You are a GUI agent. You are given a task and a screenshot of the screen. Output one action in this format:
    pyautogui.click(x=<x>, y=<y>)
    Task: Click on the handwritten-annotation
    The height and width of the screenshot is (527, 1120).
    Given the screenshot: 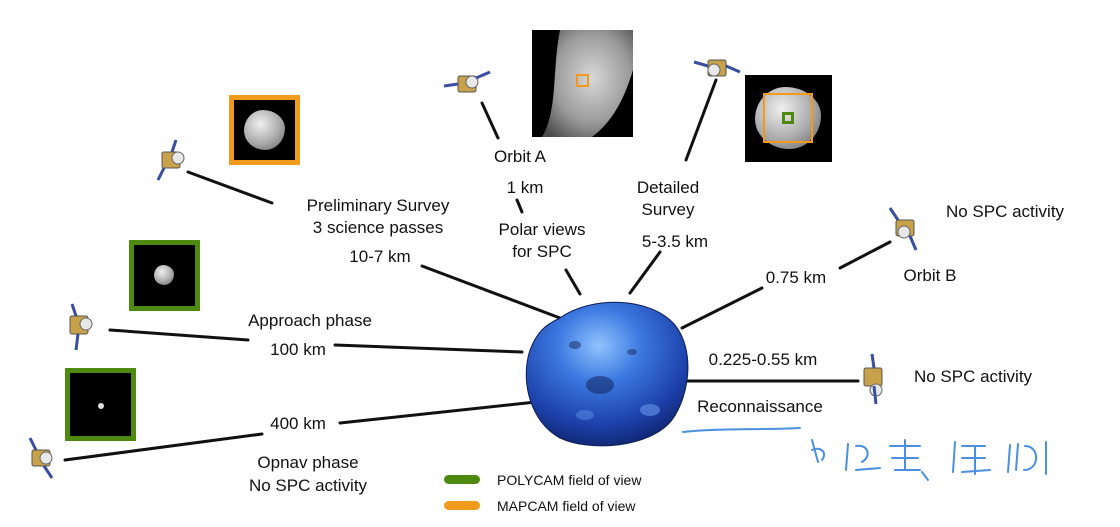 What is the action you would take?
    pyautogui.click(x=864, y=454)
    